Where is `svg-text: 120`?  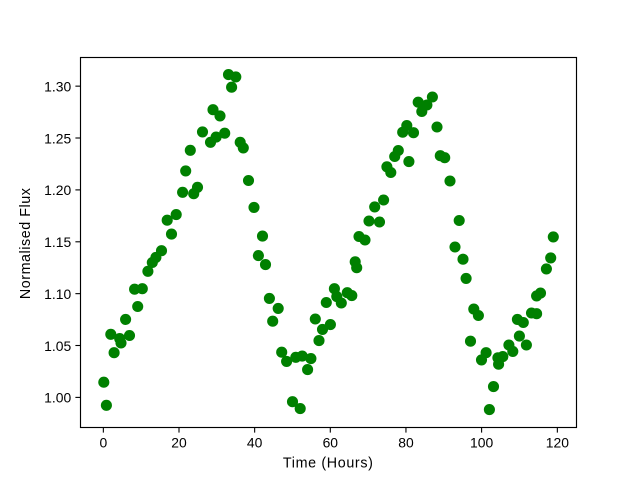
svg-text: 120 is located at coordinates (557, 443).